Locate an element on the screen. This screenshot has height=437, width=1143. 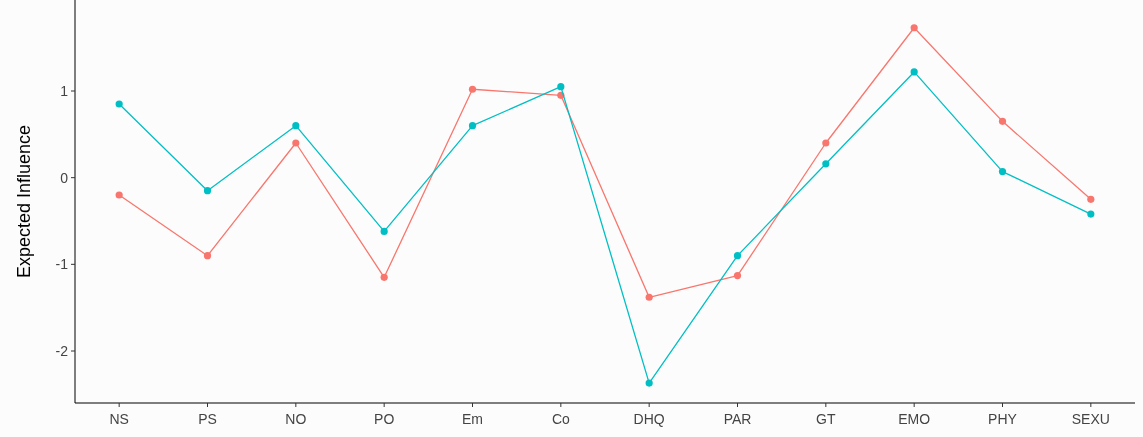
x-tick-label: Em is located at coordinates (472, 419).